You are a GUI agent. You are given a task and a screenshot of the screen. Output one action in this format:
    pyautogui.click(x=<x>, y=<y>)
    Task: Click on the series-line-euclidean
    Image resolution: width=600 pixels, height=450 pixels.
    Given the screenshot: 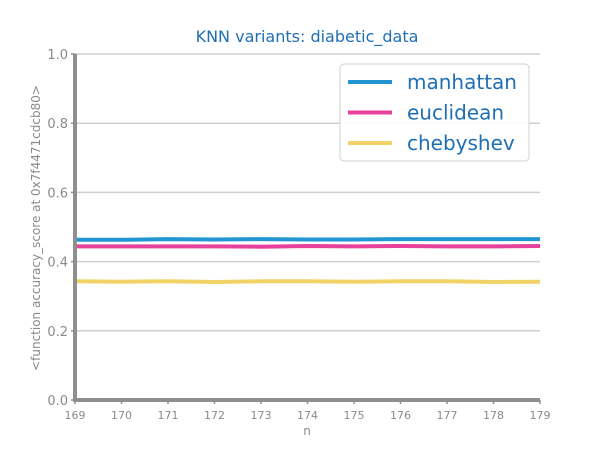 What is the action you would take?
    pyautogui.click(x=308, y=246)
    